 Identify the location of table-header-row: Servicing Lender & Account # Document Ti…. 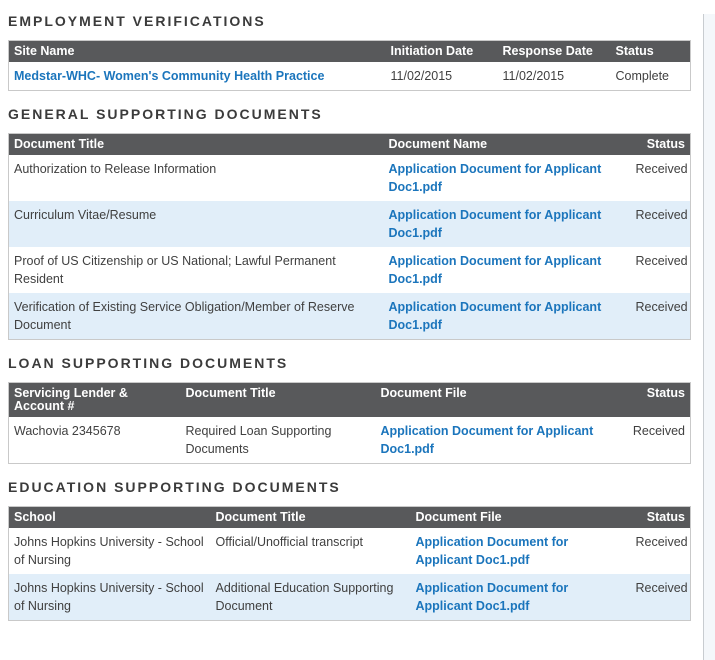
(349, 399).